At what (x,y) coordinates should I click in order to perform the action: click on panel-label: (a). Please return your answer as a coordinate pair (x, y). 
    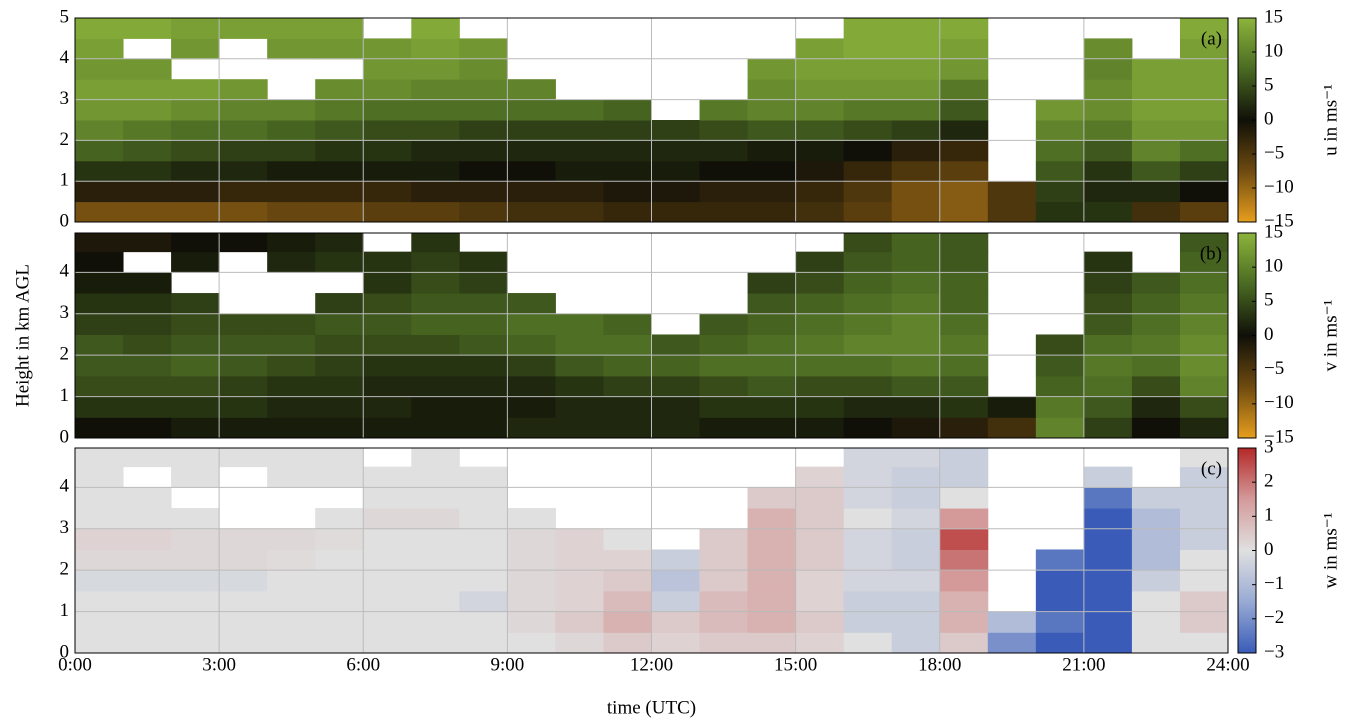
    Looking at the image, I should click on (1211, 38).